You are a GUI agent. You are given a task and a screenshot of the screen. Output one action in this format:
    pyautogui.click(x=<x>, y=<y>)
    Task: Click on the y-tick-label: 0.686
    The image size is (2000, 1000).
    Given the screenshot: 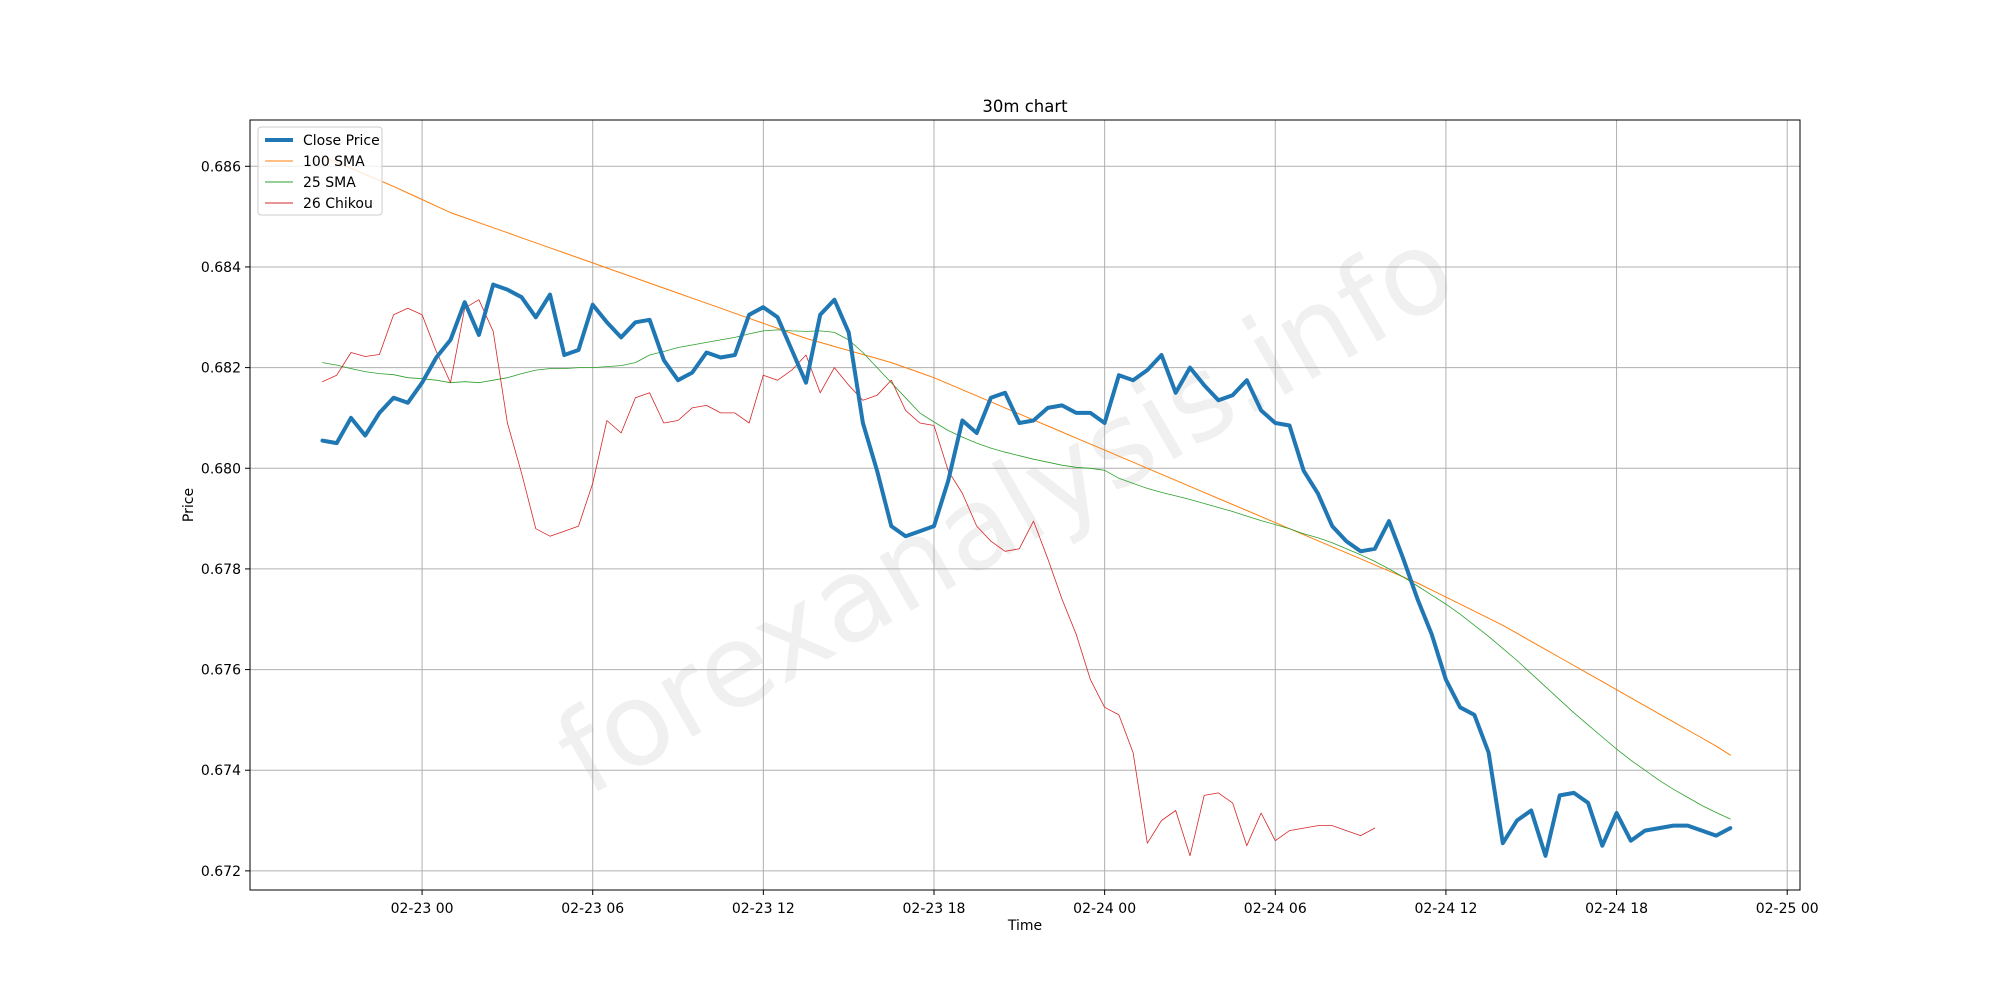 What is the action you would take?
    pyautogui.click(x=221, y=167)
    